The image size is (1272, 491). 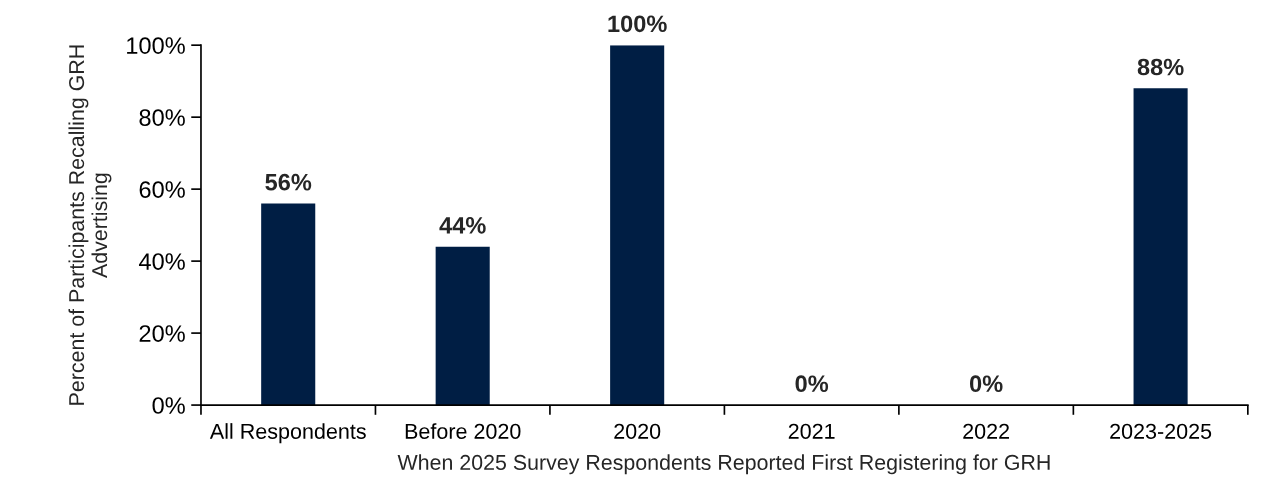 What do you see at coordinates (168, 405) in the screenshot?
I see `y-tick-label: 0%` at bounding box center [168, 405].